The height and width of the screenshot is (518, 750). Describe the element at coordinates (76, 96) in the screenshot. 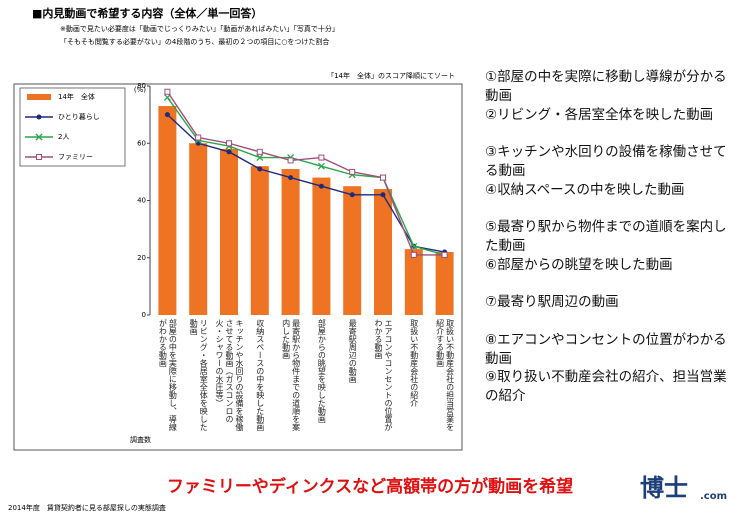

I see `legend-label: 14年 全体` at that location.